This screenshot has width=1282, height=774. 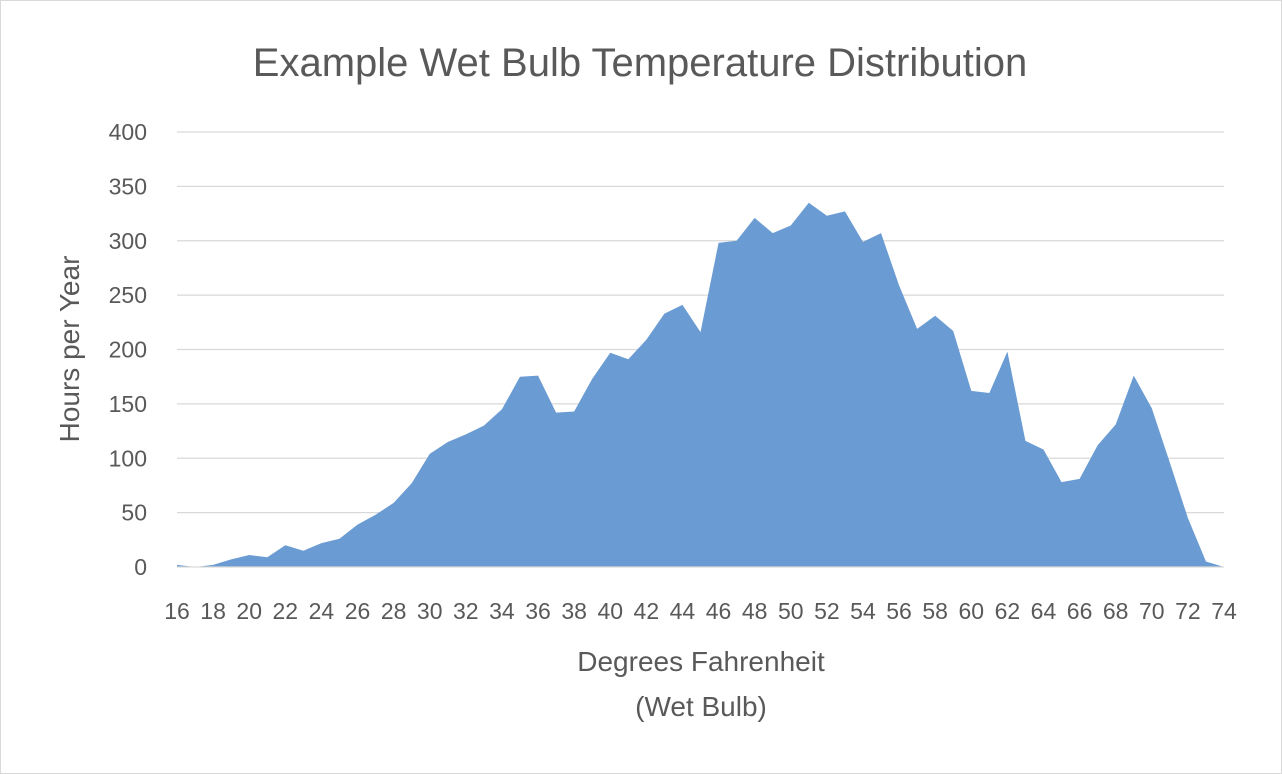 I want to click on x-tick-label: 40, so click(x=610, y=611).